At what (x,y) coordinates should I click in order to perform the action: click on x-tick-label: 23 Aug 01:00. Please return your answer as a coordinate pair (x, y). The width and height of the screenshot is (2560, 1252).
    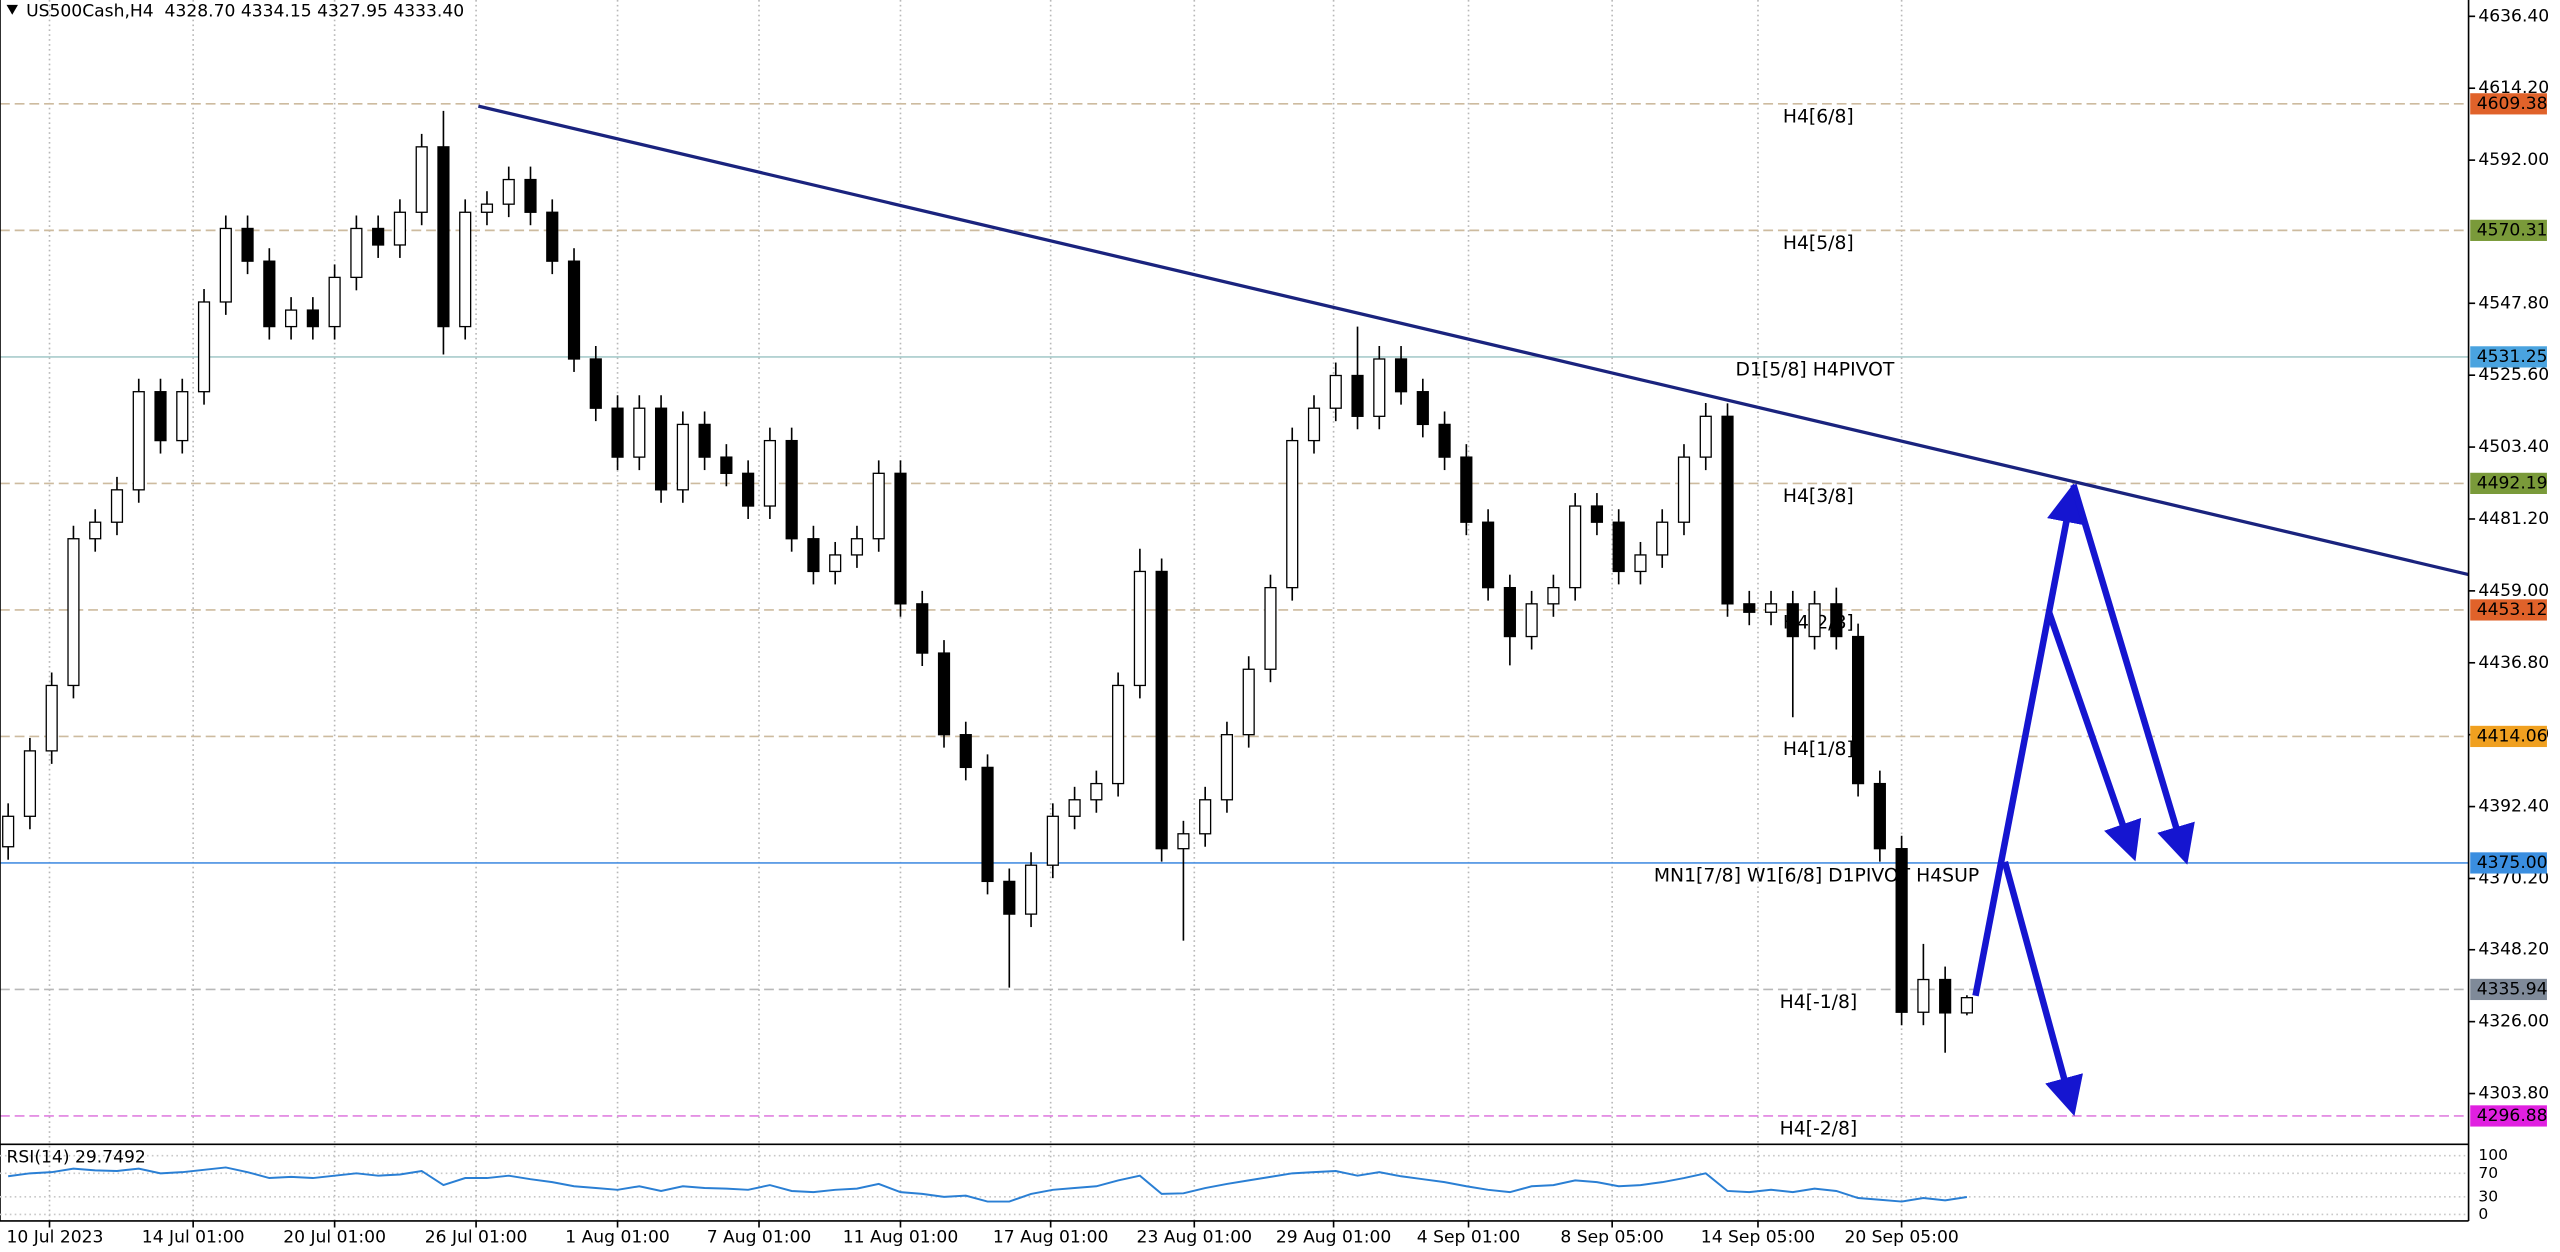
    Looking at the image, I should click on (1194, 1237).